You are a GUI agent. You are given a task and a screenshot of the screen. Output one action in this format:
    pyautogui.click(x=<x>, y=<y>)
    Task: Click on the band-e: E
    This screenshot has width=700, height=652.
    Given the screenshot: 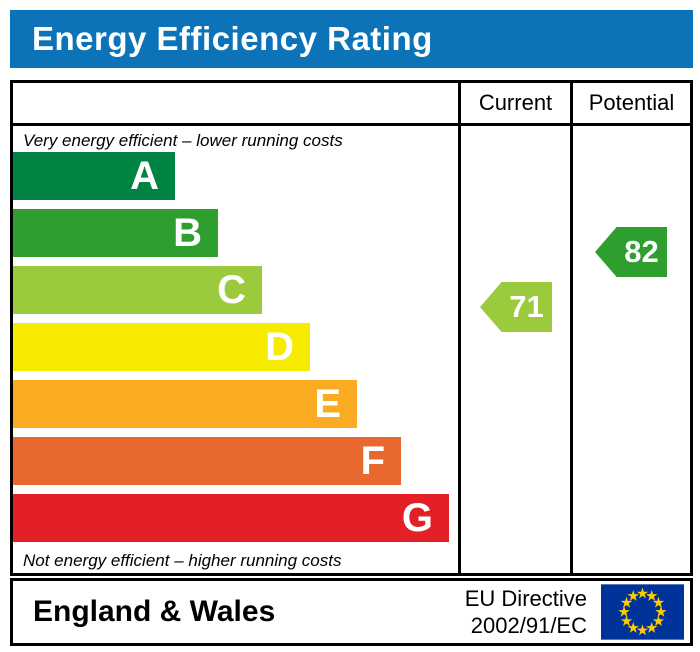 What is the action you would take?
    pyautogui.click(x=185, y=404)
    